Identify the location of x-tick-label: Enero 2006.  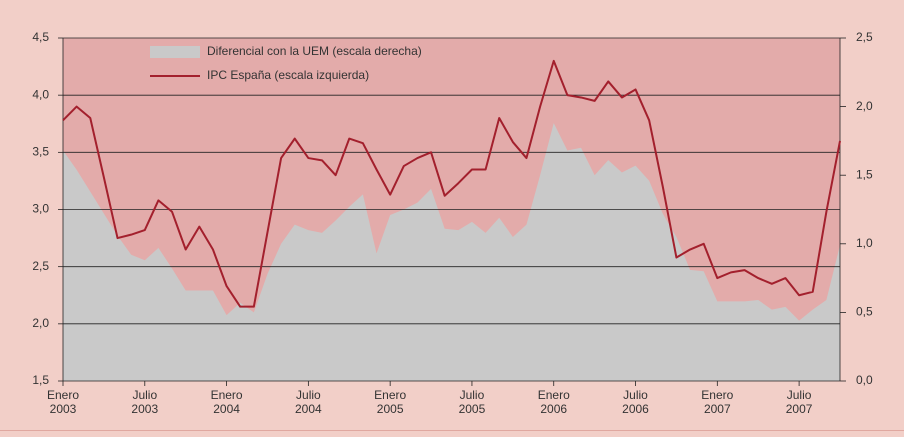
(553, 402).